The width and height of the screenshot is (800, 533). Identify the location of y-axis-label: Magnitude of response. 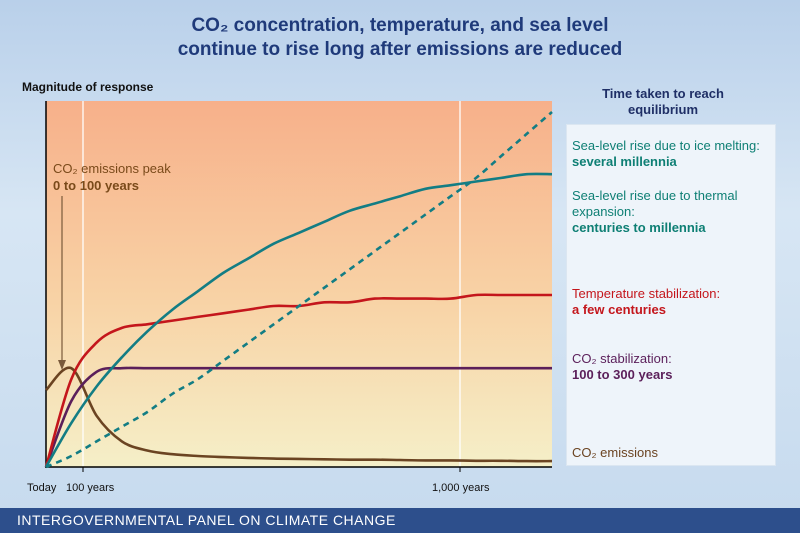
(88, 87).